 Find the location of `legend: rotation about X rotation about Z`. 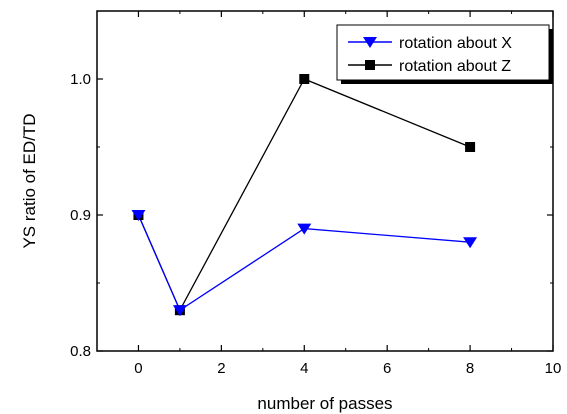

legend: rotation about X rotation about Z is located at coordinates (444, 54).